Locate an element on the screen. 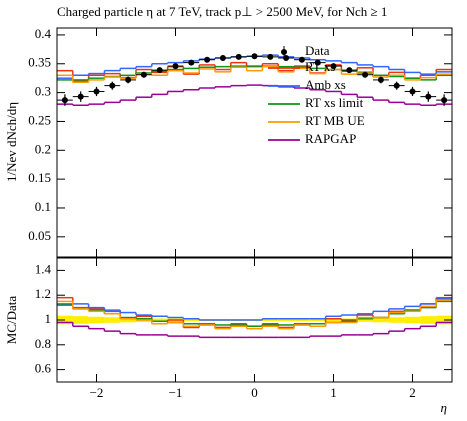  y-tick-label: 0.25 is located at coordinates (39, 119).